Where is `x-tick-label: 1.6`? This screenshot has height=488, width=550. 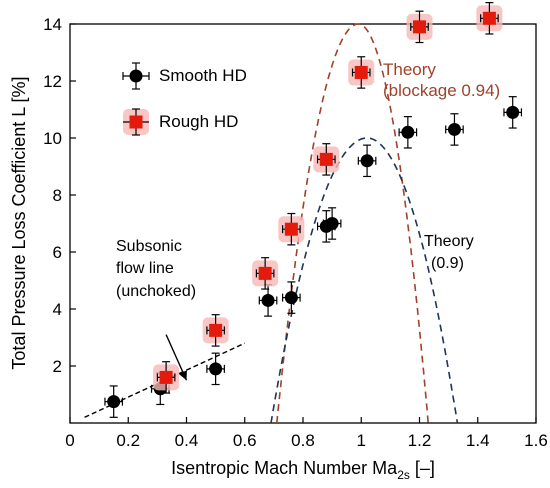 x-tick-label: 1.6 is located at coordinates (536, 440).